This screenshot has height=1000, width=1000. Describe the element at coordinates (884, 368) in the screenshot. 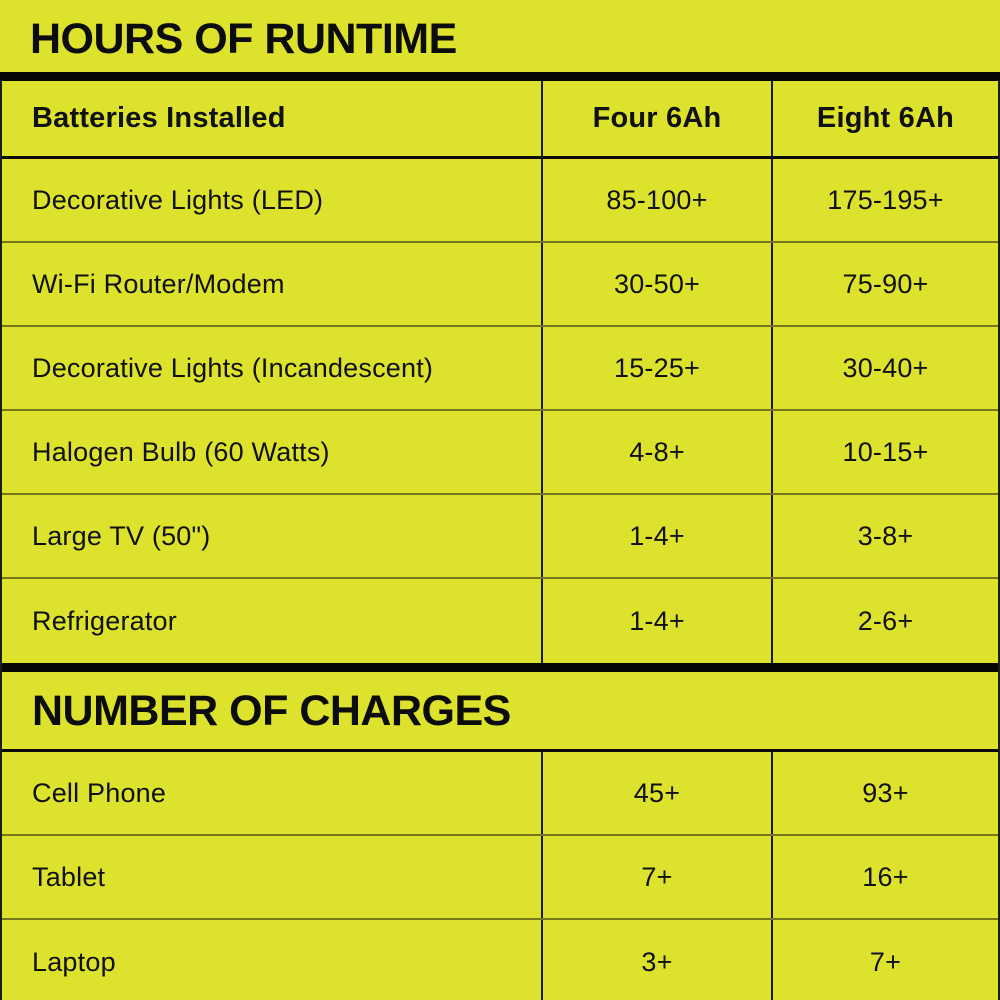

I see `runtime-value-eight-6ah: 30-40+` at that location.